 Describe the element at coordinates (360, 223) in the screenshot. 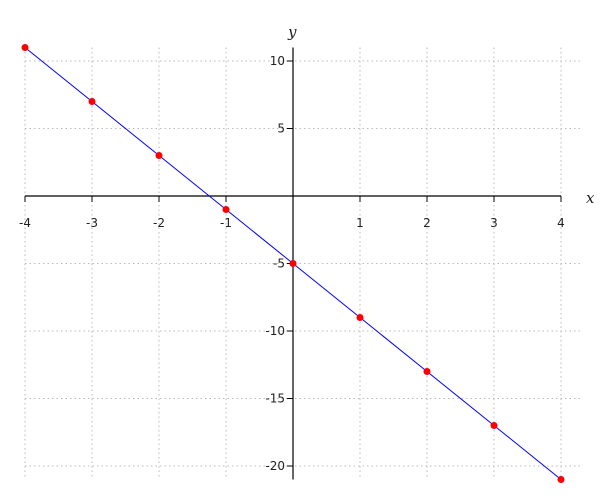

I see `x-tick-label: 1` at that location.